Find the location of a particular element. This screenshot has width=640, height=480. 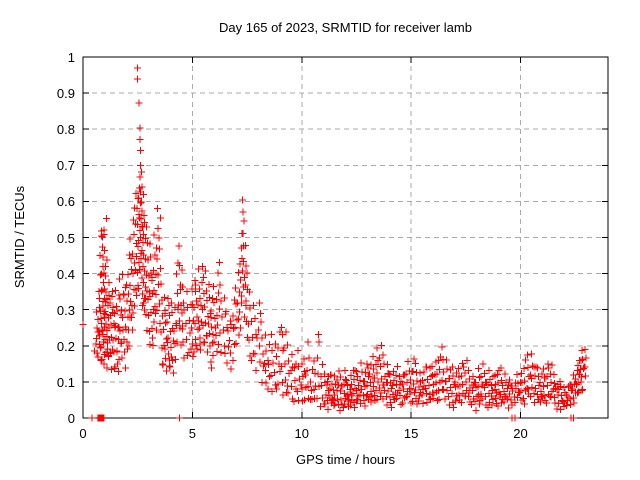

y-axis-label: SRMTID / TECUs is located at coordinates (19, 237).